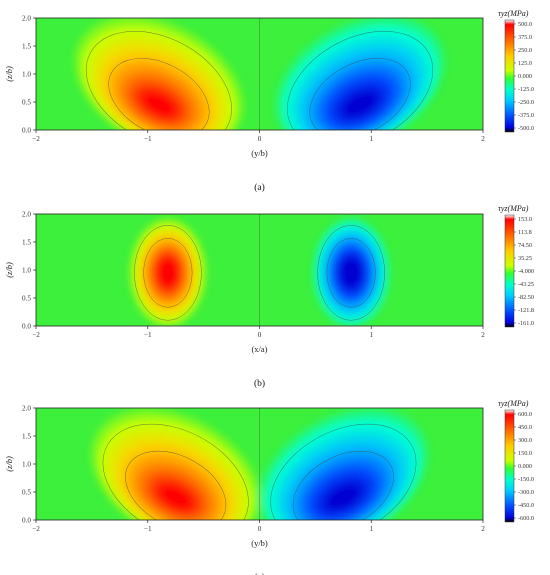 The height and width of the screenshot is (575, 550). What do you see at coordinates (525, 232) in the screenshot?
I see `colorbar-tick-label: 113.8` at bounding box center [525, 232].